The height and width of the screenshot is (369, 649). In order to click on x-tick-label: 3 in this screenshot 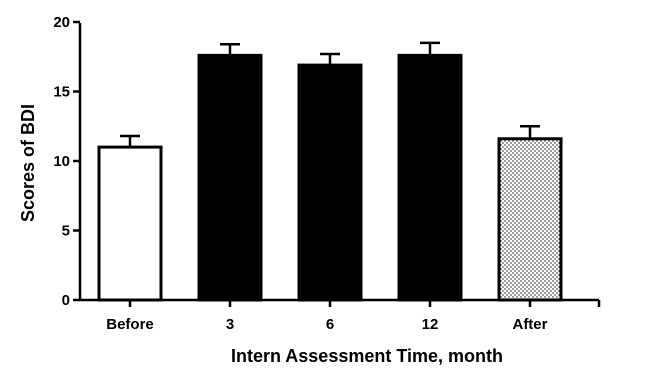, I will do `click(230, 324)`.